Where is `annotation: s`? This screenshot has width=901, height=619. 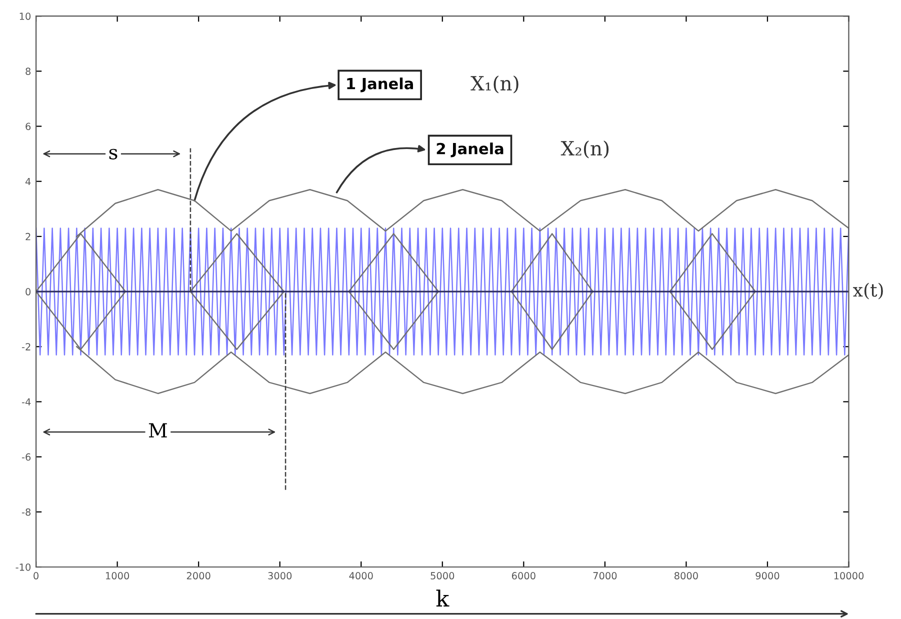 annotation: s is located at coordinates (113, 154).